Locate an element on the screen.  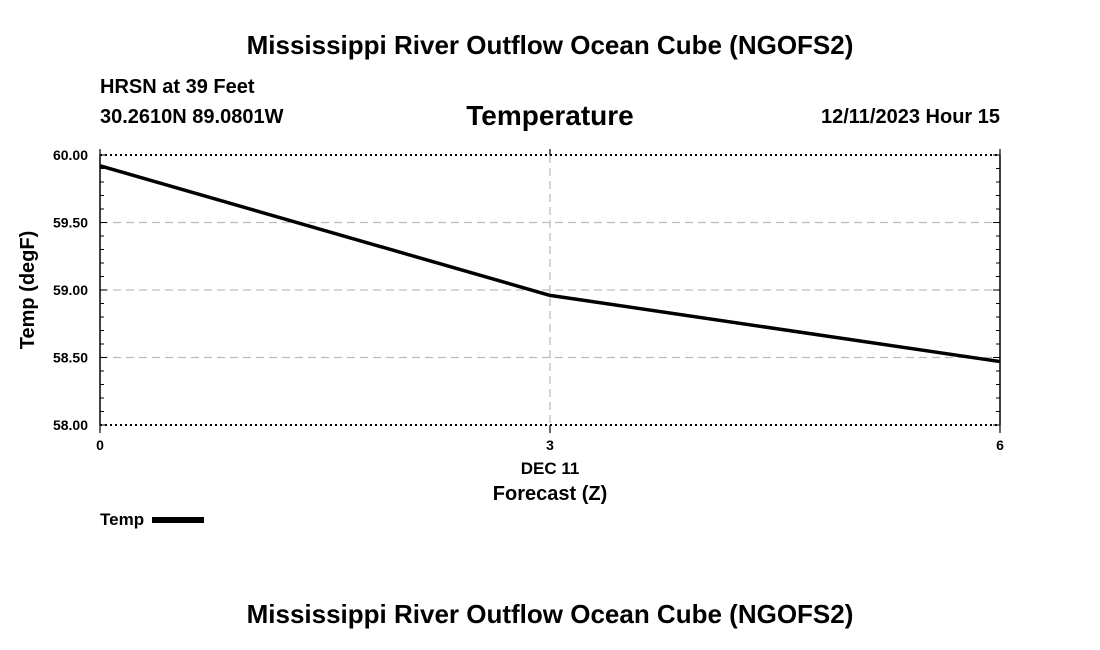
legend-line-swatch is located at coordinates (178, 520).